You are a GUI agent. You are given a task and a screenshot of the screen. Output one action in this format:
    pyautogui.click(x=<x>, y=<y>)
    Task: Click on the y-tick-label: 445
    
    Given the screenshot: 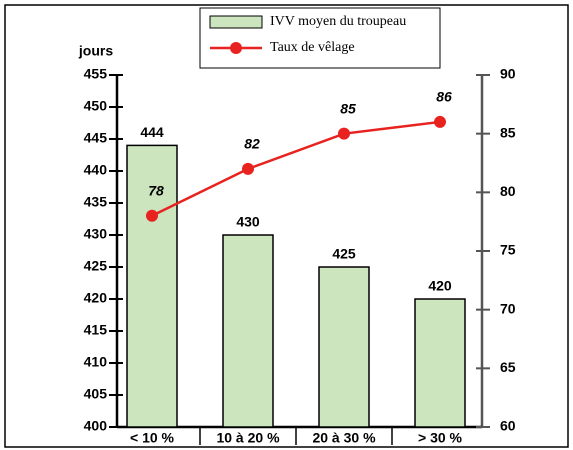 What is the action you would take?
    pyautogui.click(x=96, y=138)
    